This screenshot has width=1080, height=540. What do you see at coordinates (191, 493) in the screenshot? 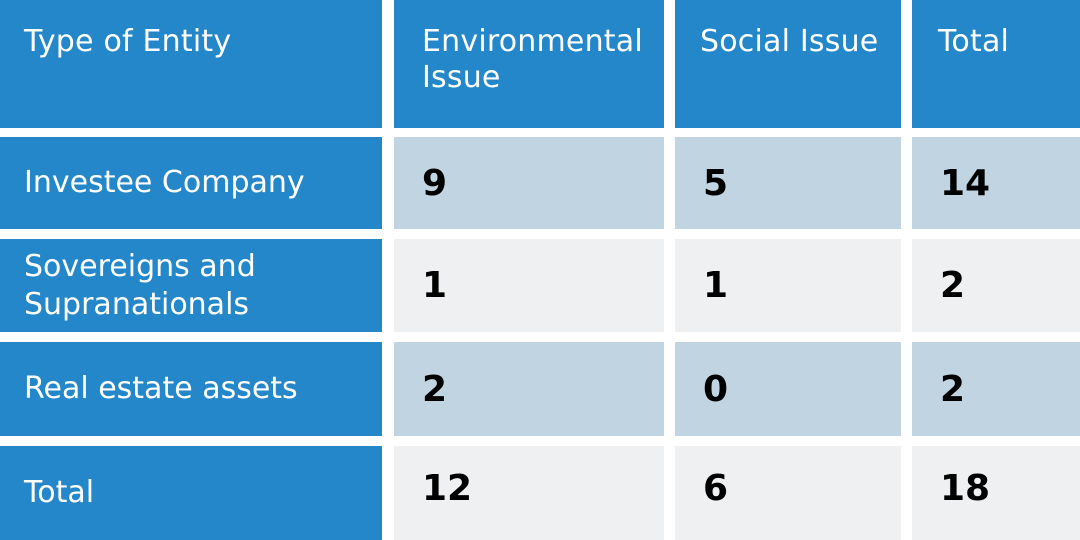
I see `row-label: Total` at bounding box center [191, 493].